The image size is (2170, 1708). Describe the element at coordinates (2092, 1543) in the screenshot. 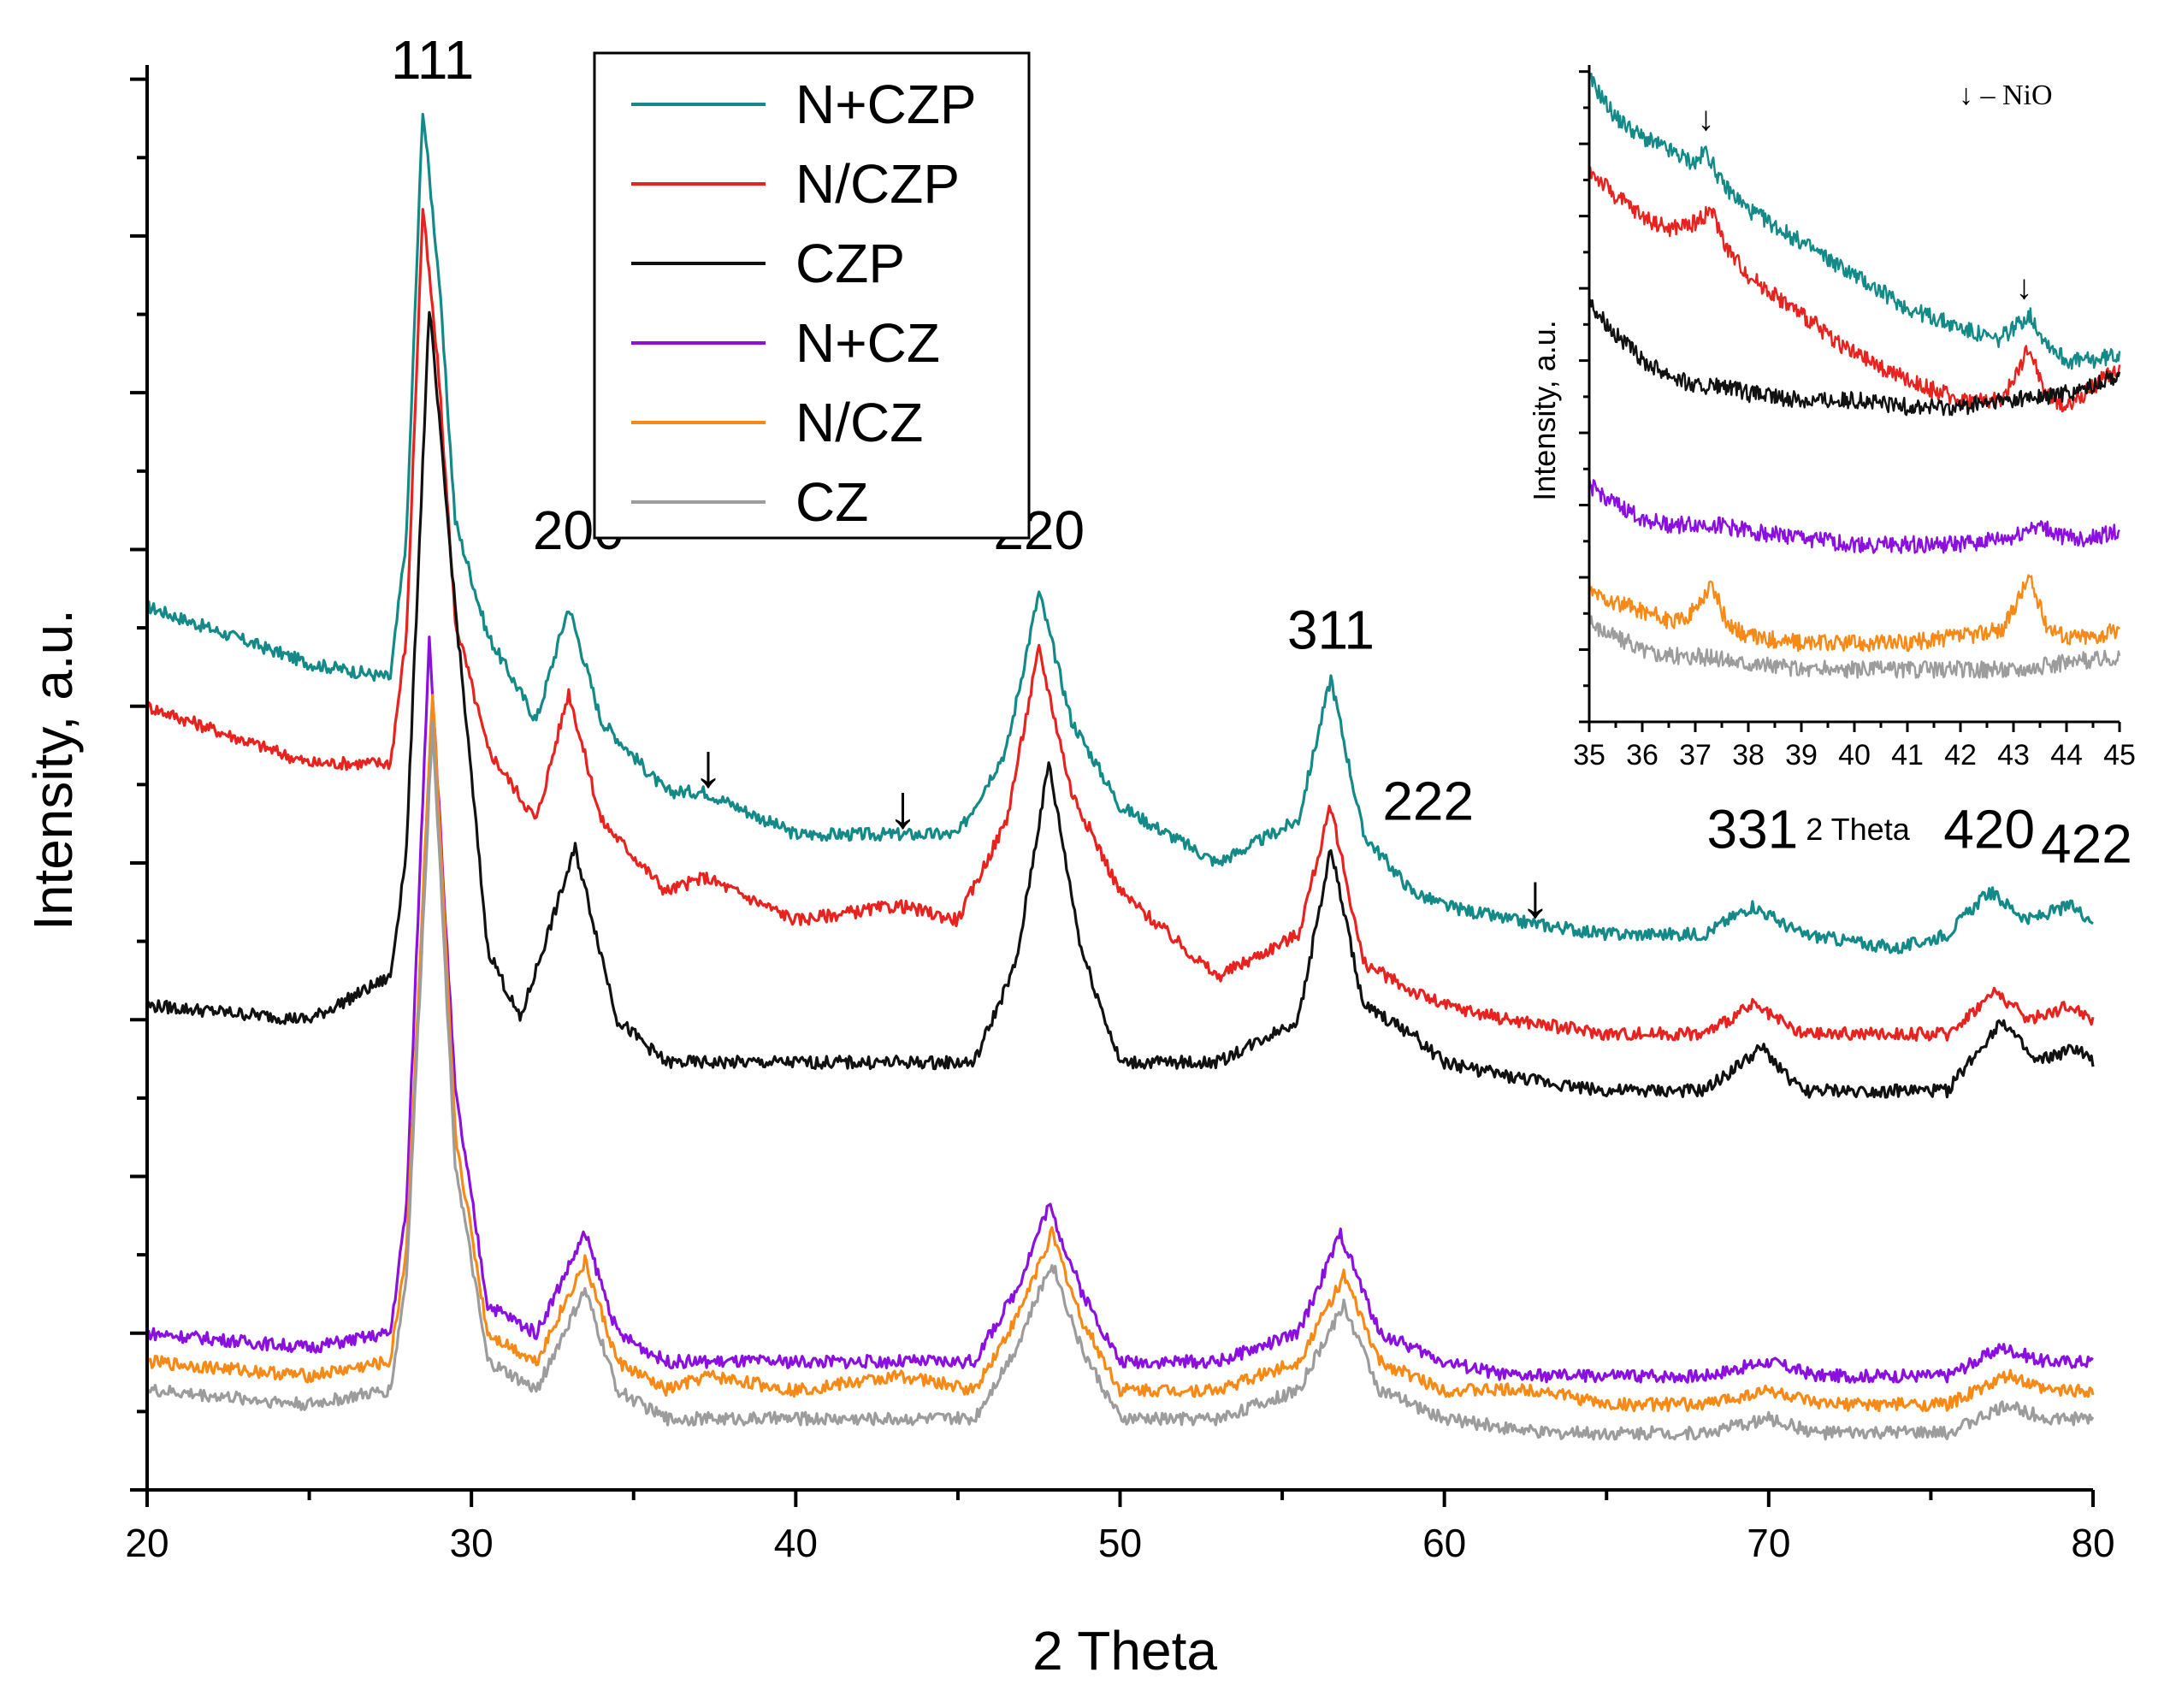

I see `main-x-tick-label: 80` at that location.